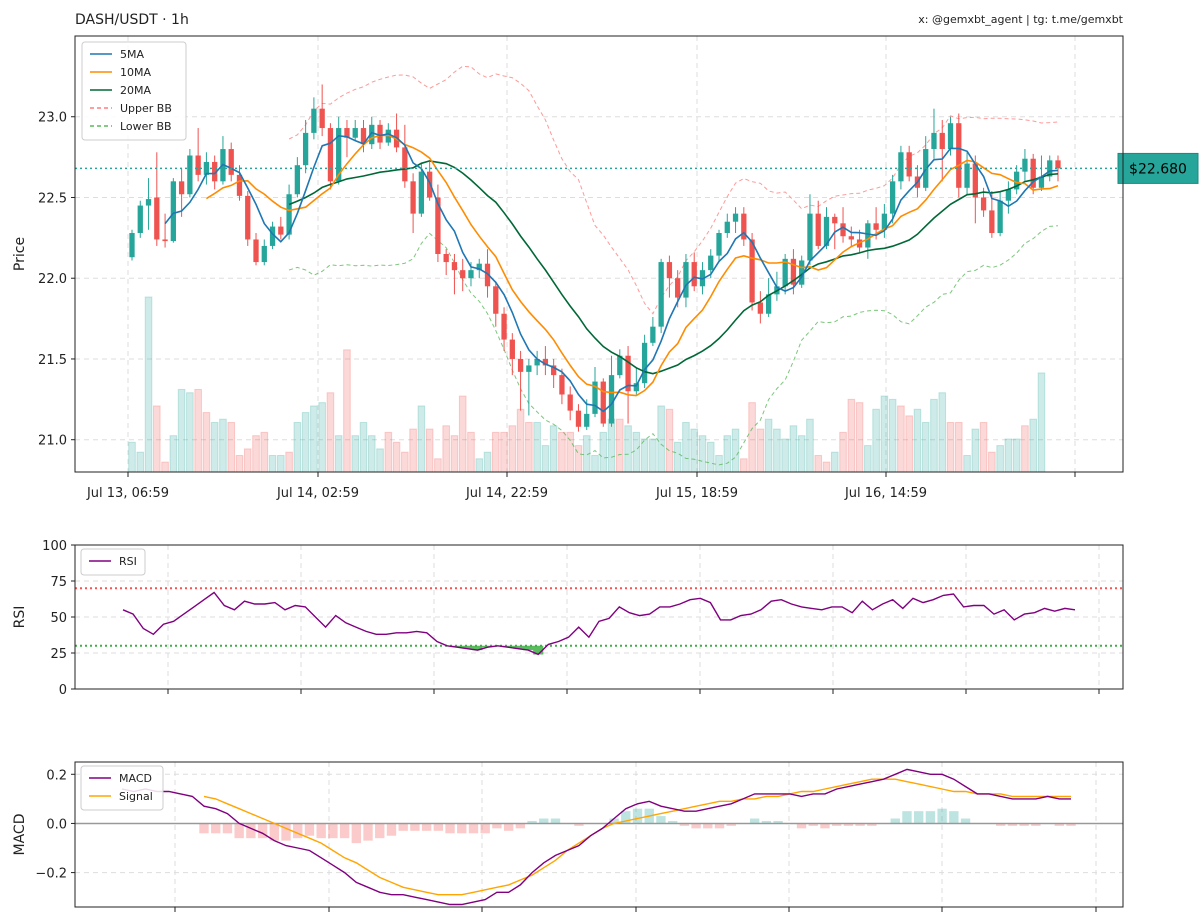 The width and height of the screenshot is (1200, 923). Describe the element at coordinates (58, 654) in the screenshot. I see `y-tick-label: 25` at that location.